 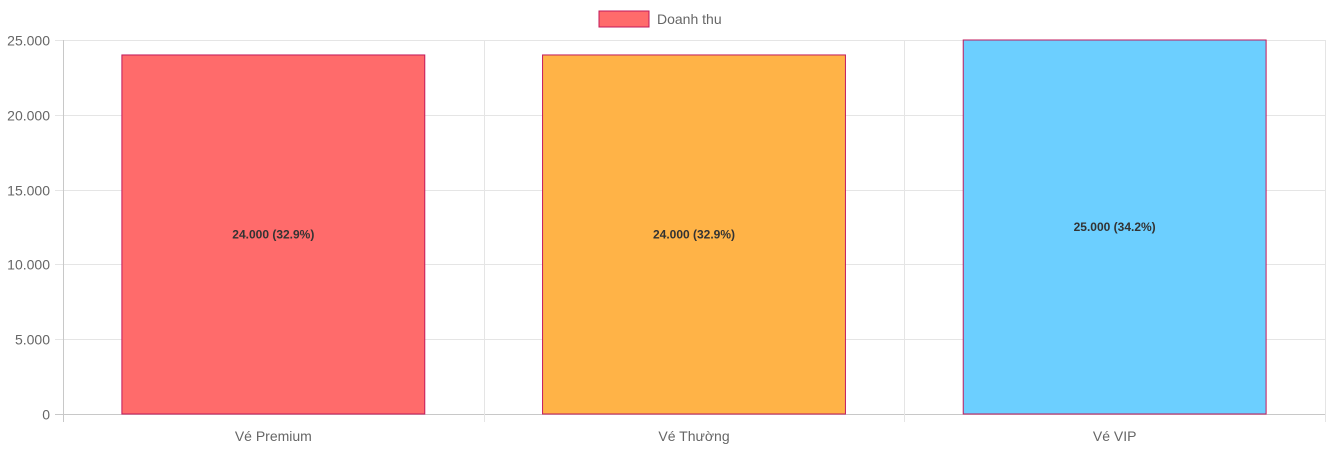 What do you see at coordinates (32, 340) in the screenshot?
I see `y-tick-label: 5.000` at bounding box center [32, 340].